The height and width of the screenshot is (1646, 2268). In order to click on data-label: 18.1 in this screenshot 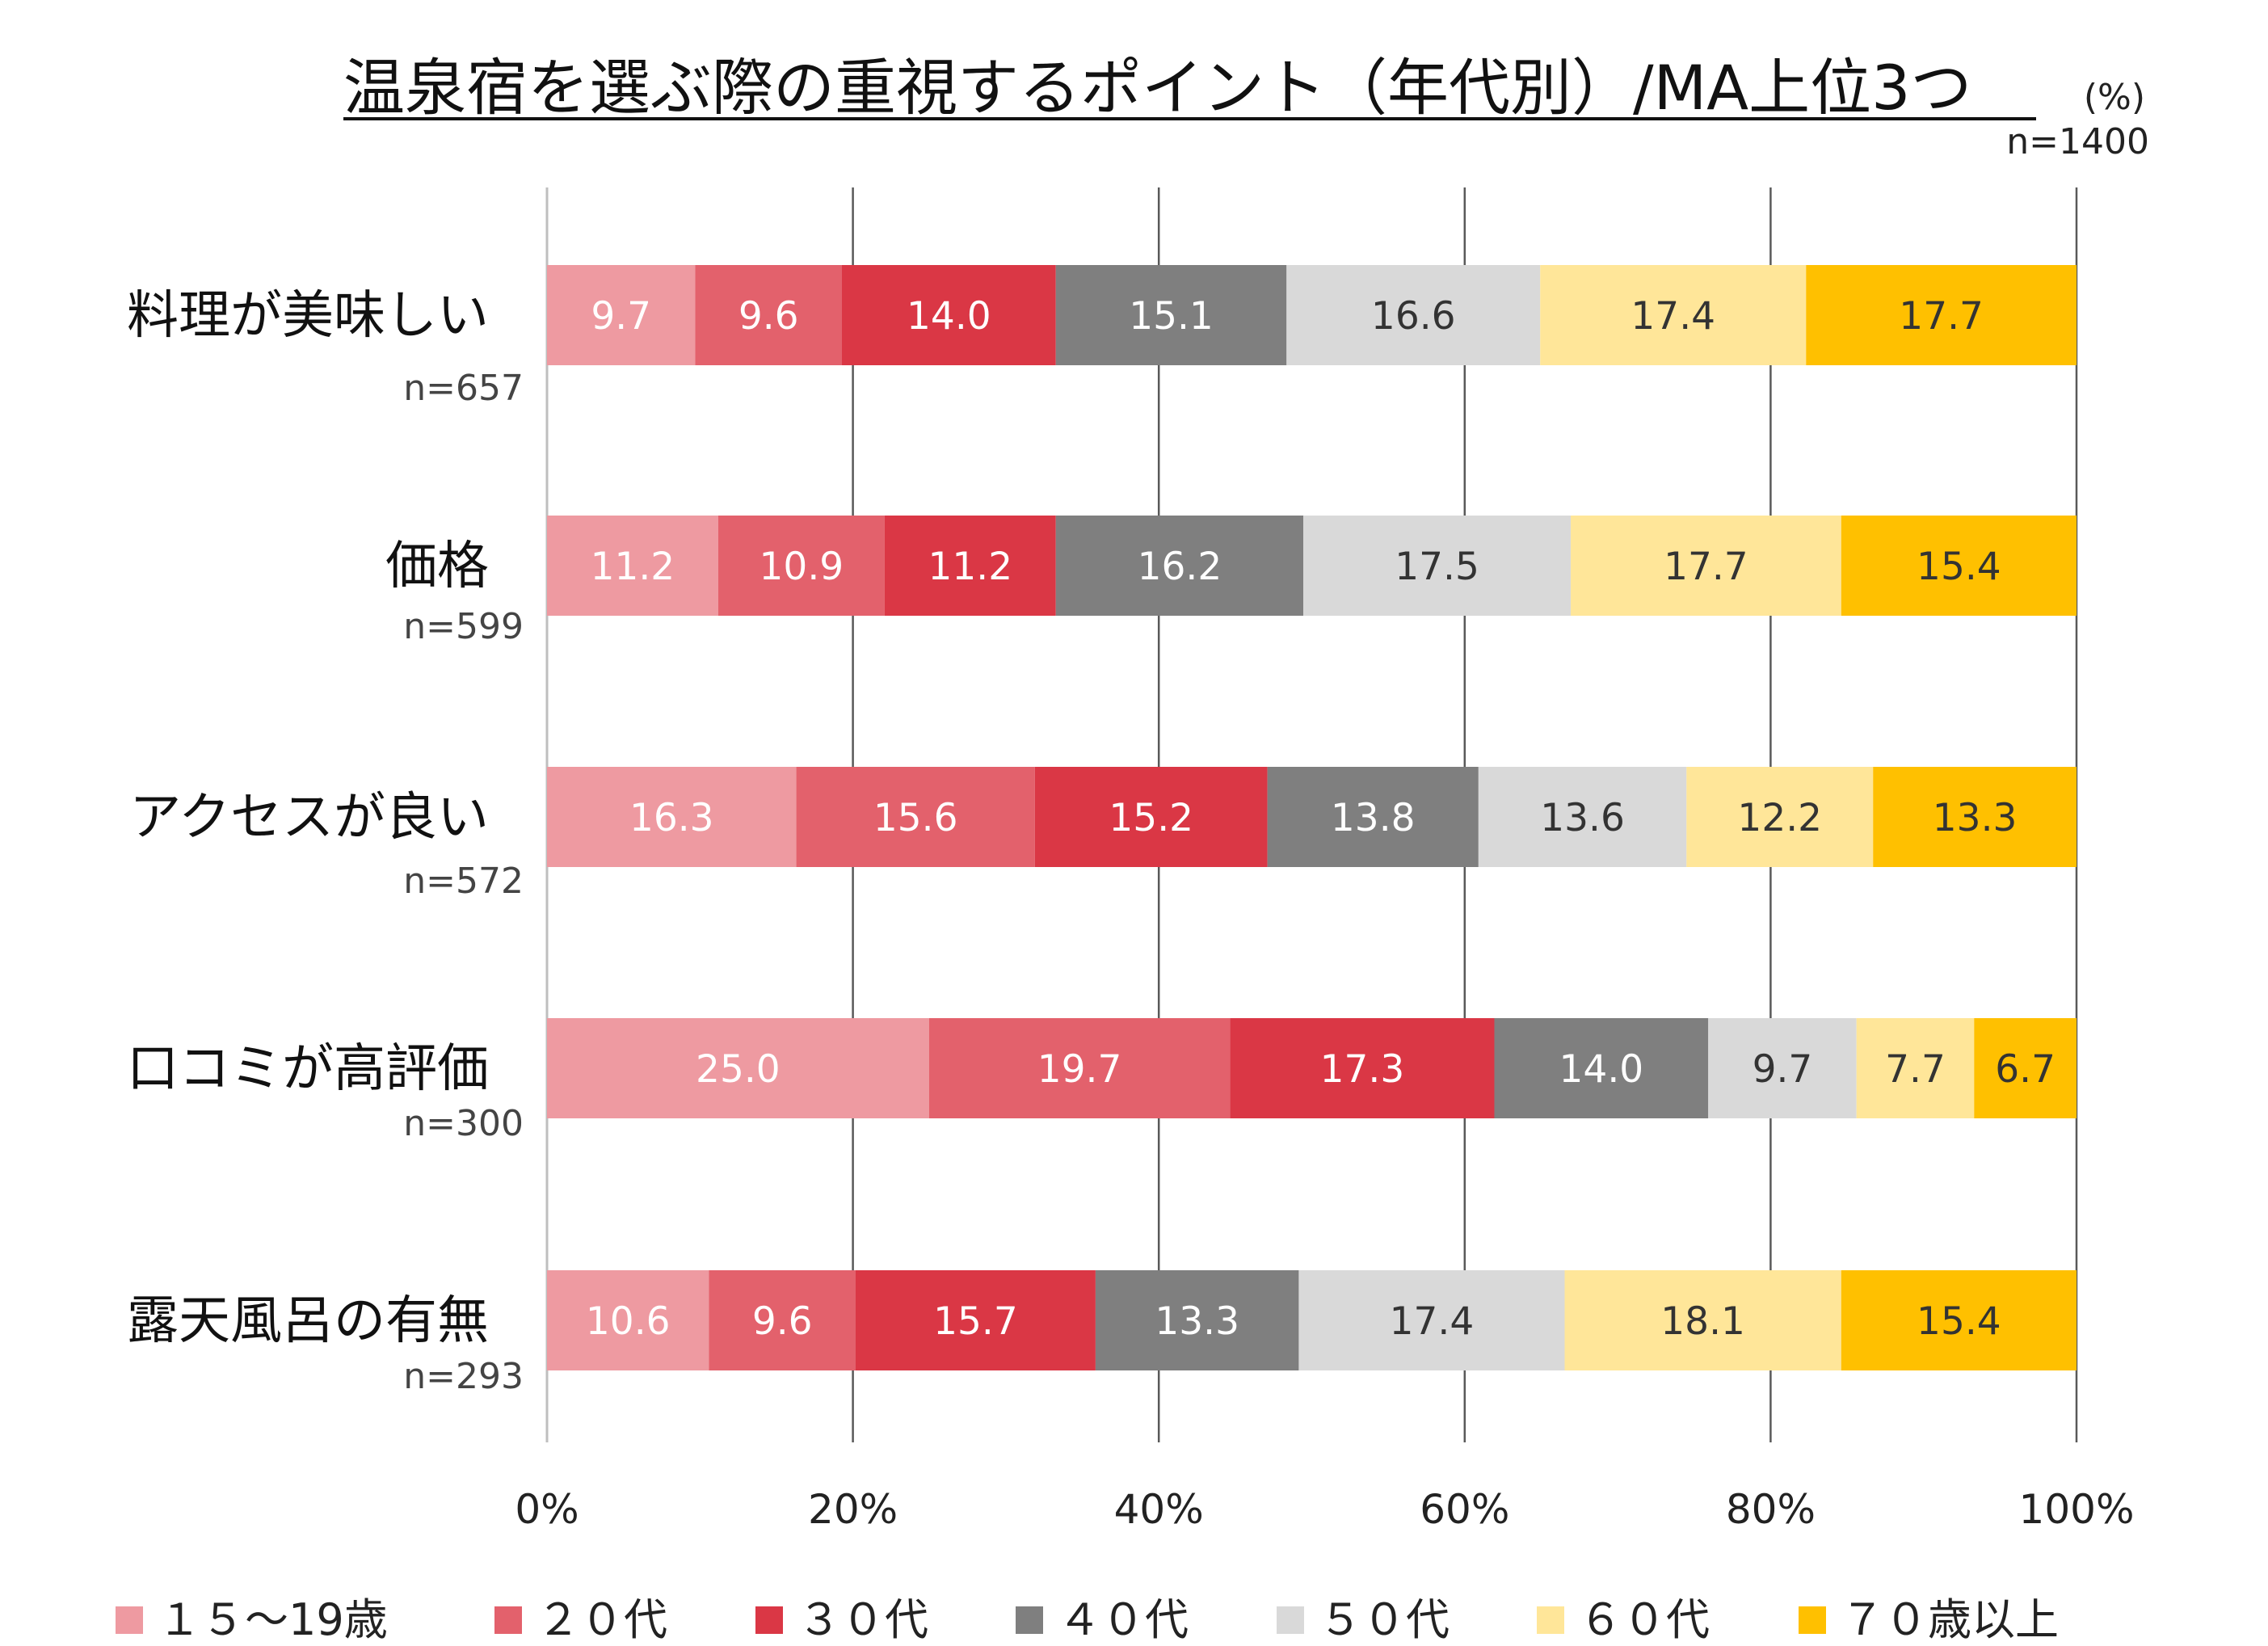, I will do `click(1702, 1321)`.